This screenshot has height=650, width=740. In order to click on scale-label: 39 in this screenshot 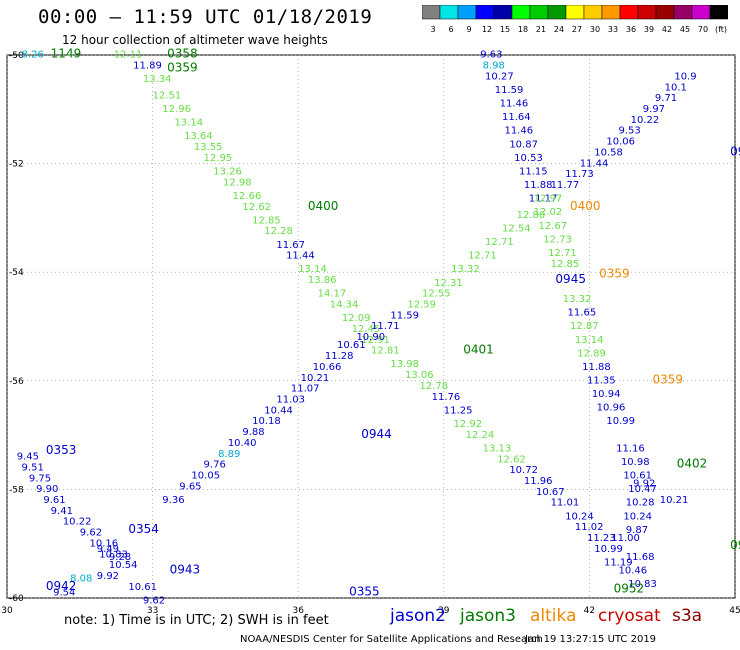, I will do `click(649, 29)`.